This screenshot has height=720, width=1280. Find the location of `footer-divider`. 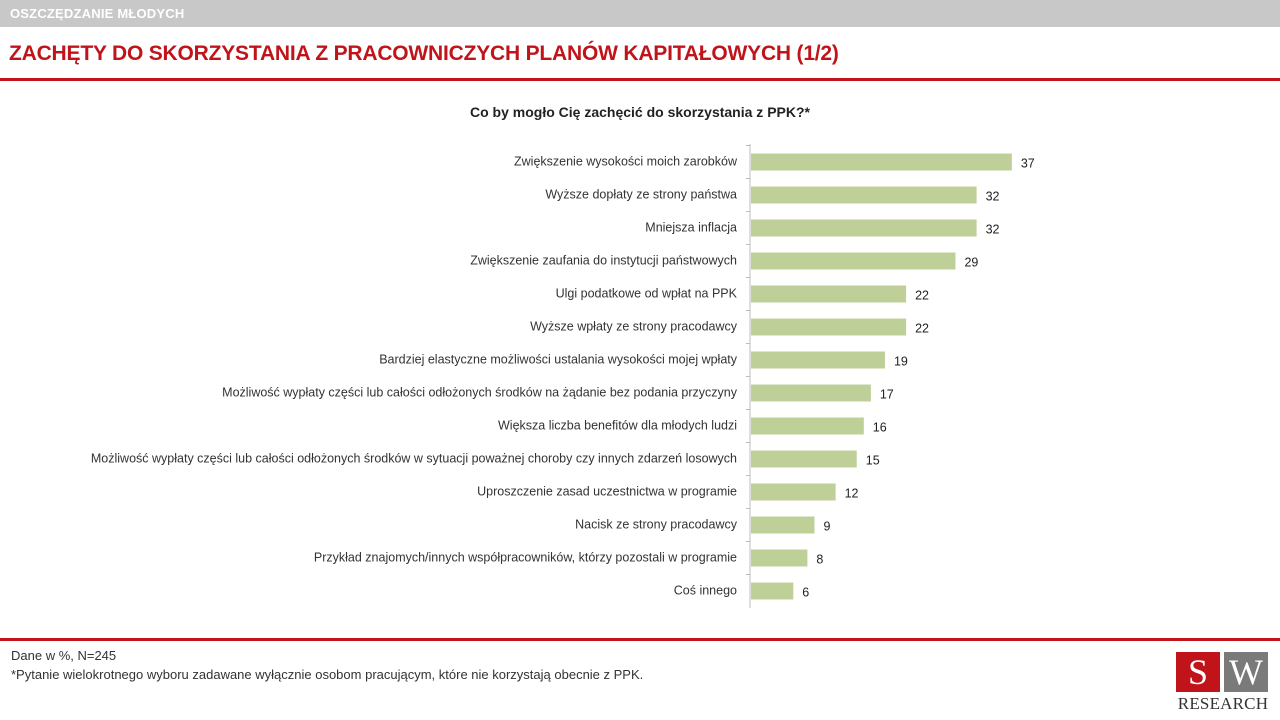

footer-divider is located at coordinates (640, 639).